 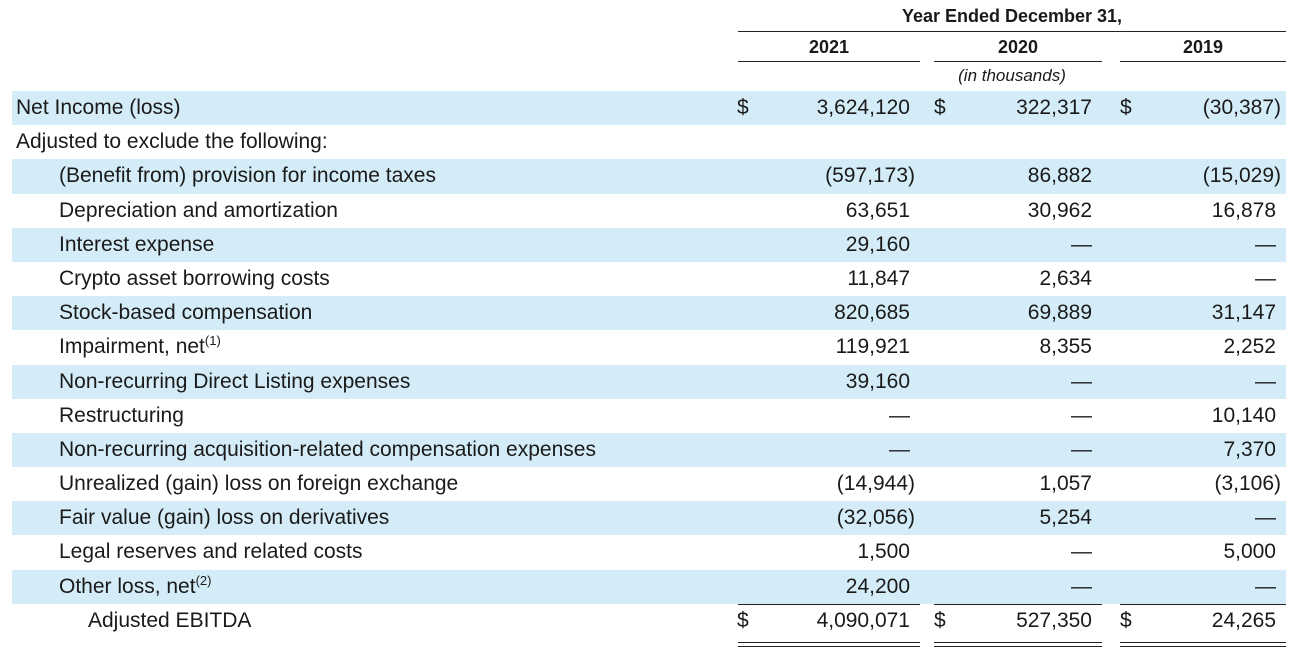 I want to click on row-label-text: Stock-based compensation, so click(x=186, y=313).